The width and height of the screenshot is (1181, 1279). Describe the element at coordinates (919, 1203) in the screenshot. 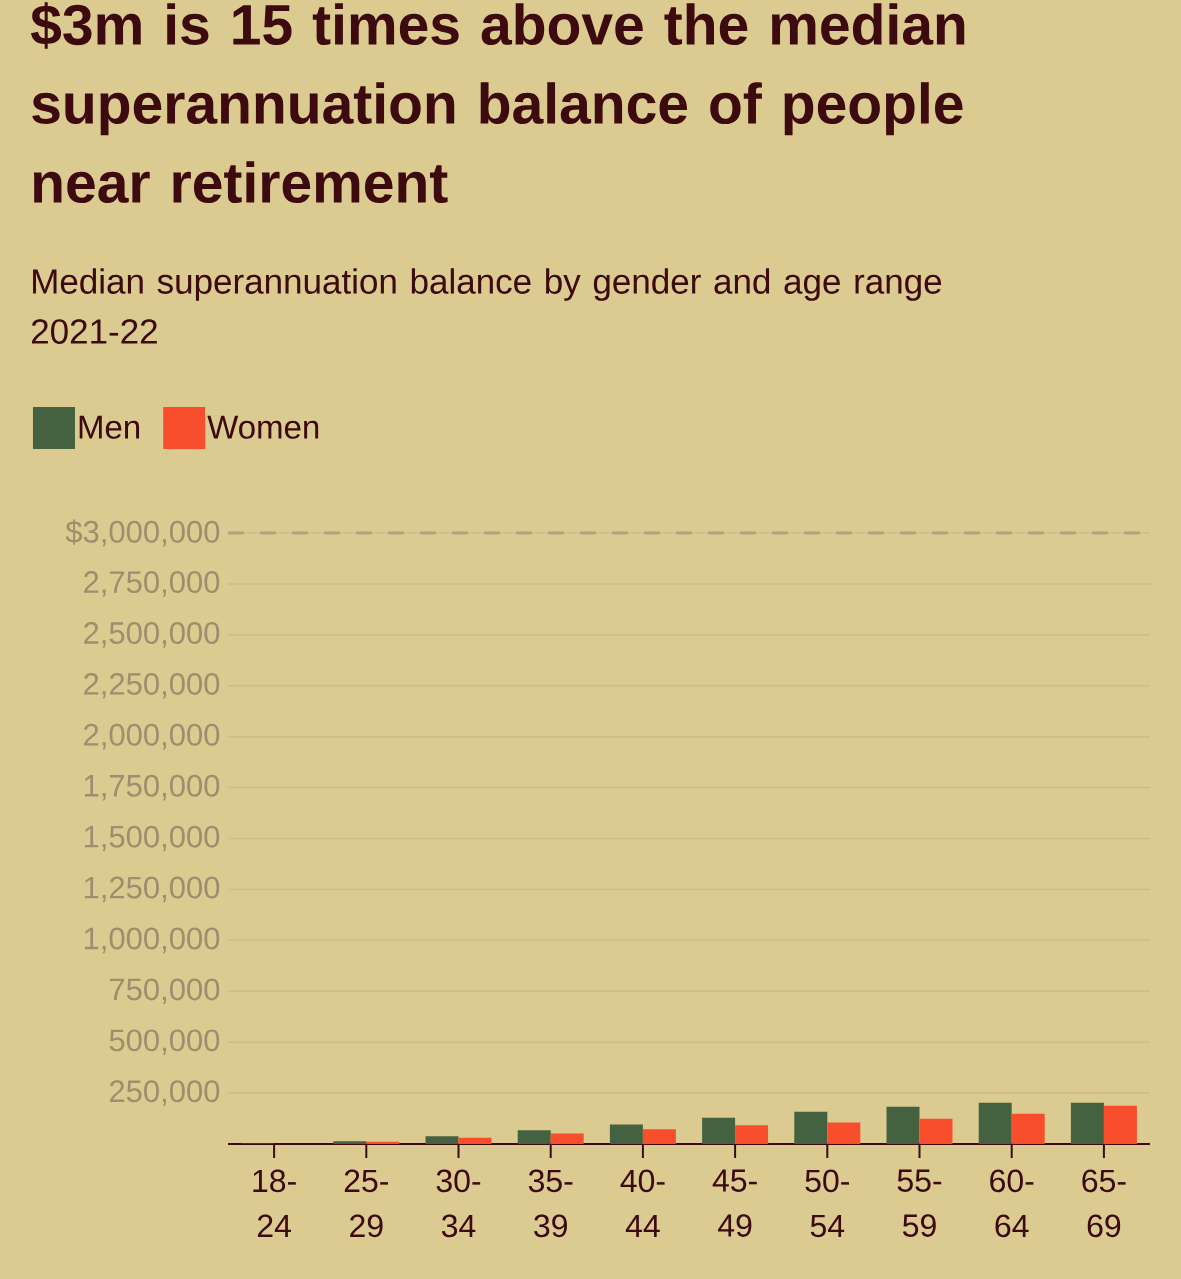

I see `x-tick-label: 55-59` at that location.